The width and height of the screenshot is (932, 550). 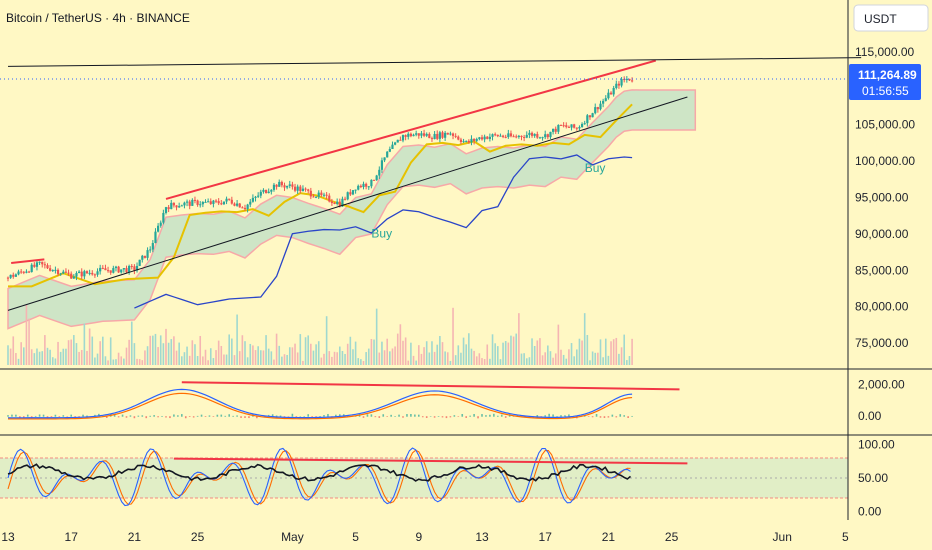 I want to click on trendline-resistance, so click(x=434, y=62).